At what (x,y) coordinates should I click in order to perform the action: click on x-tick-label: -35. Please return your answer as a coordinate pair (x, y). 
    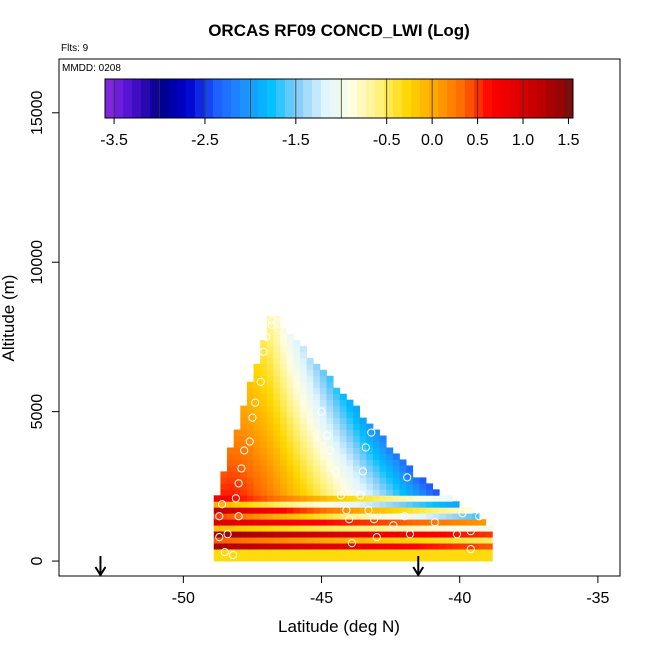
    Looking at the image, I should click on (597, 598).